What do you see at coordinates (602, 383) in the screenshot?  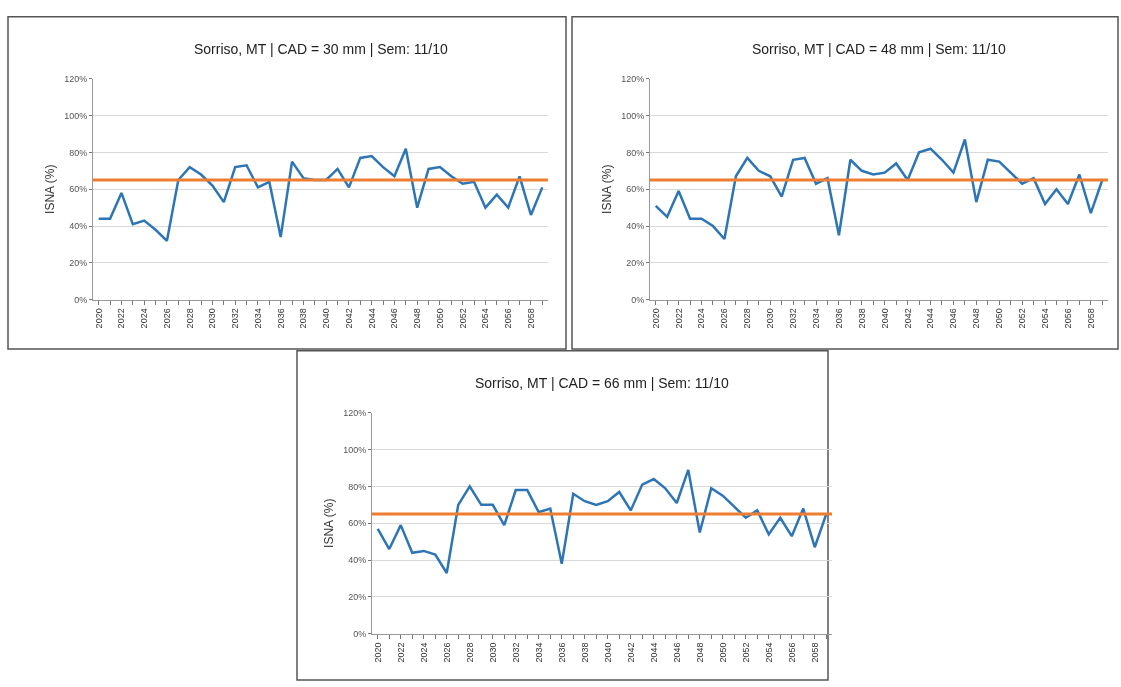 I see `chart-title: Sorriso, MT | CAD = 66 mm | Sem: 11/10` at bounding box center [602, 383].